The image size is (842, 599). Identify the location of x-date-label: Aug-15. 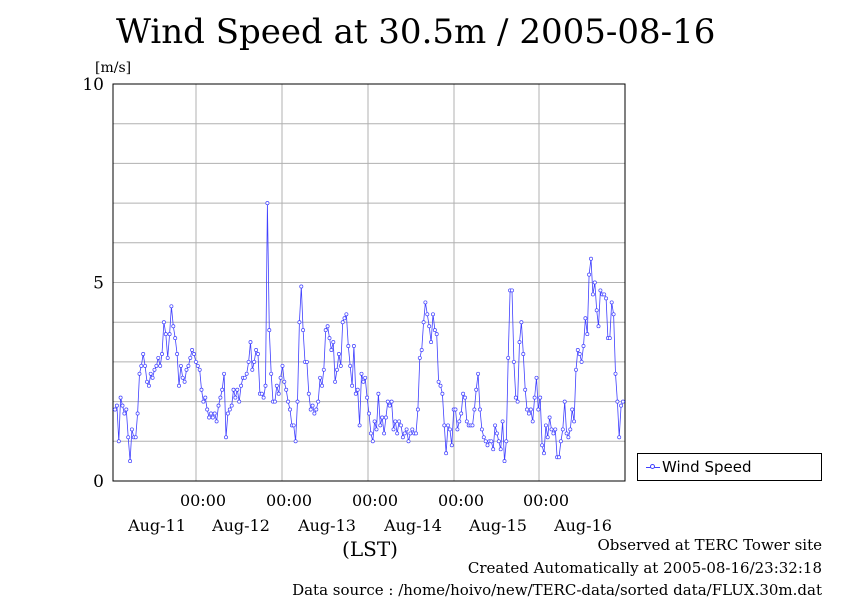
(497, 525).